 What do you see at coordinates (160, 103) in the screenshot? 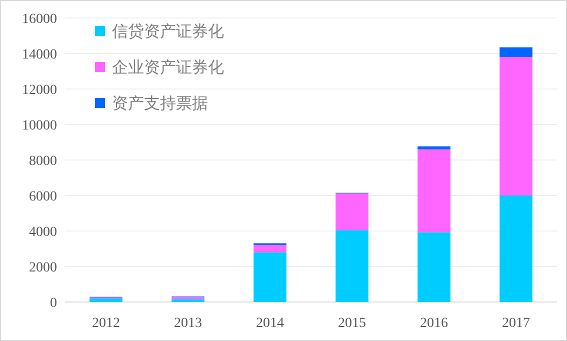
I see `legend-label: 资产支持票据` at bounding box center [160, 103].